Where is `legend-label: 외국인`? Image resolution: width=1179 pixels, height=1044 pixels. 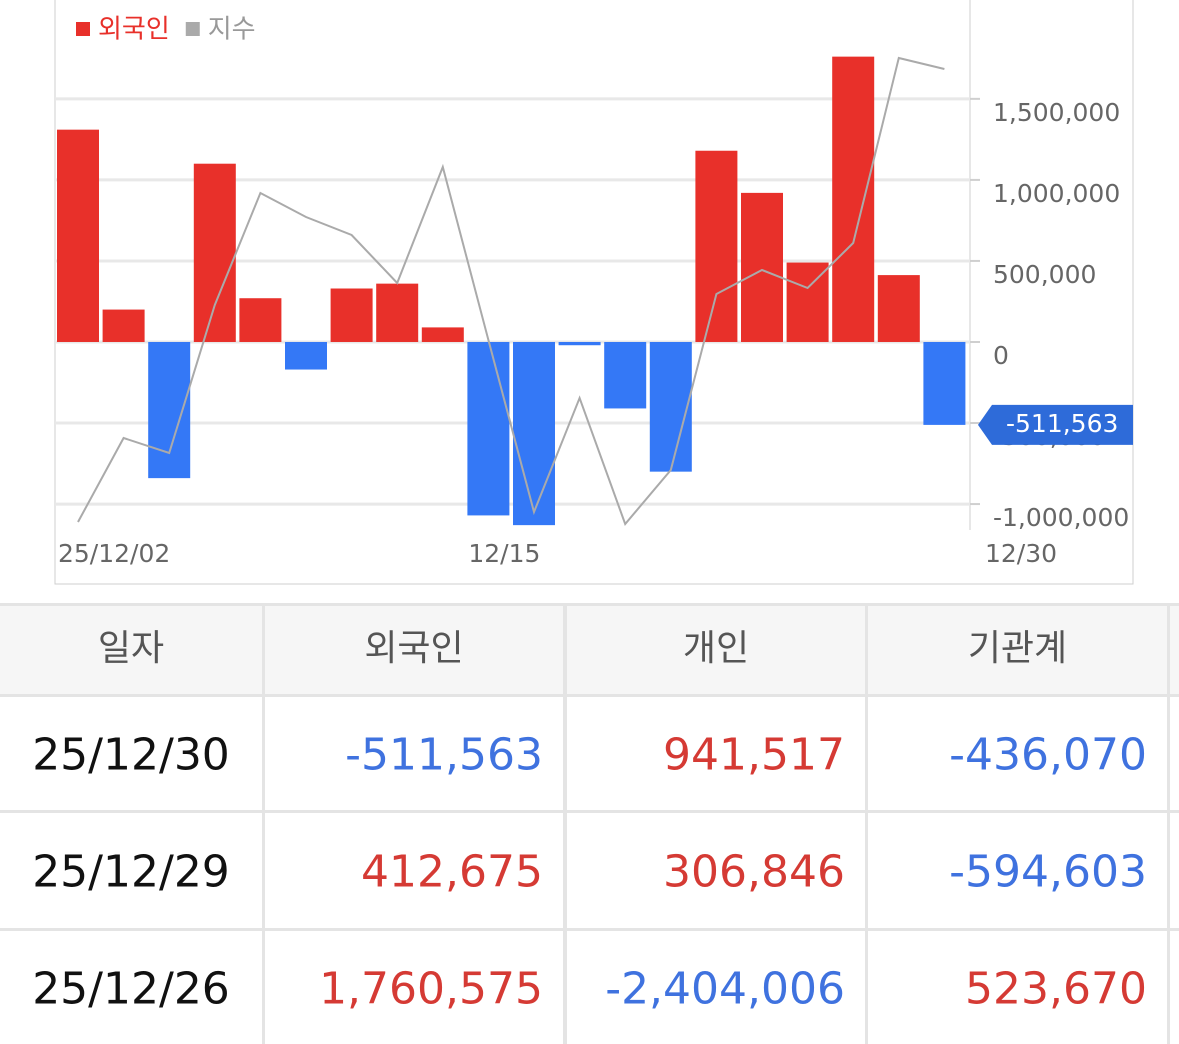 legend-label: 외국인 is located at coordinates (134, 30).